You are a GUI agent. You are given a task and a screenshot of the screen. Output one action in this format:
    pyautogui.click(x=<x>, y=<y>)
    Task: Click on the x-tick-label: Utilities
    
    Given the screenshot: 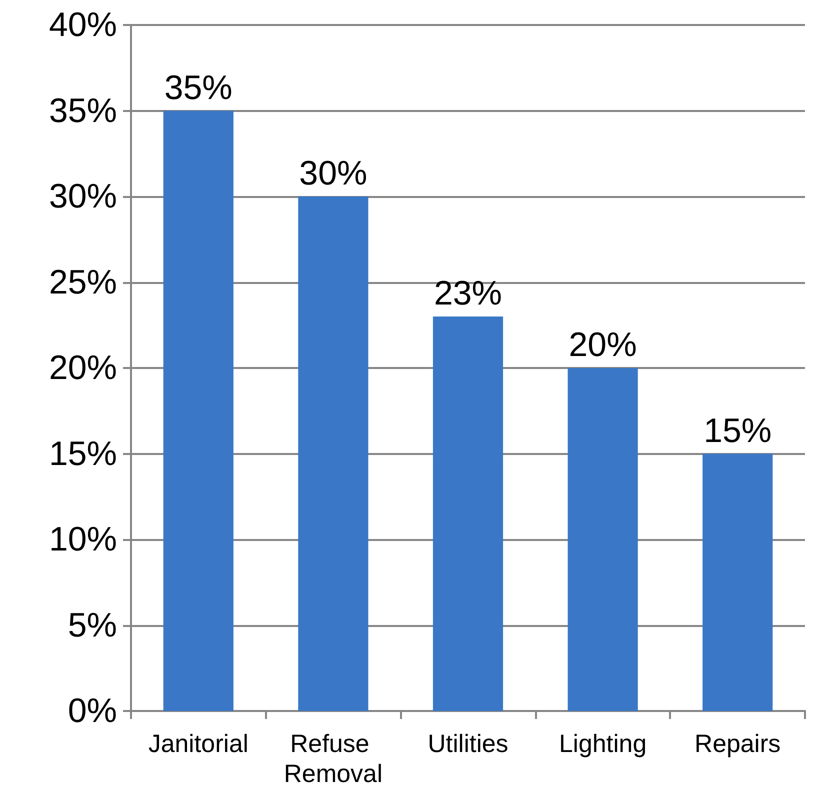 What is the action you would take?
    pyautogui.click(x=468, y=744)
    